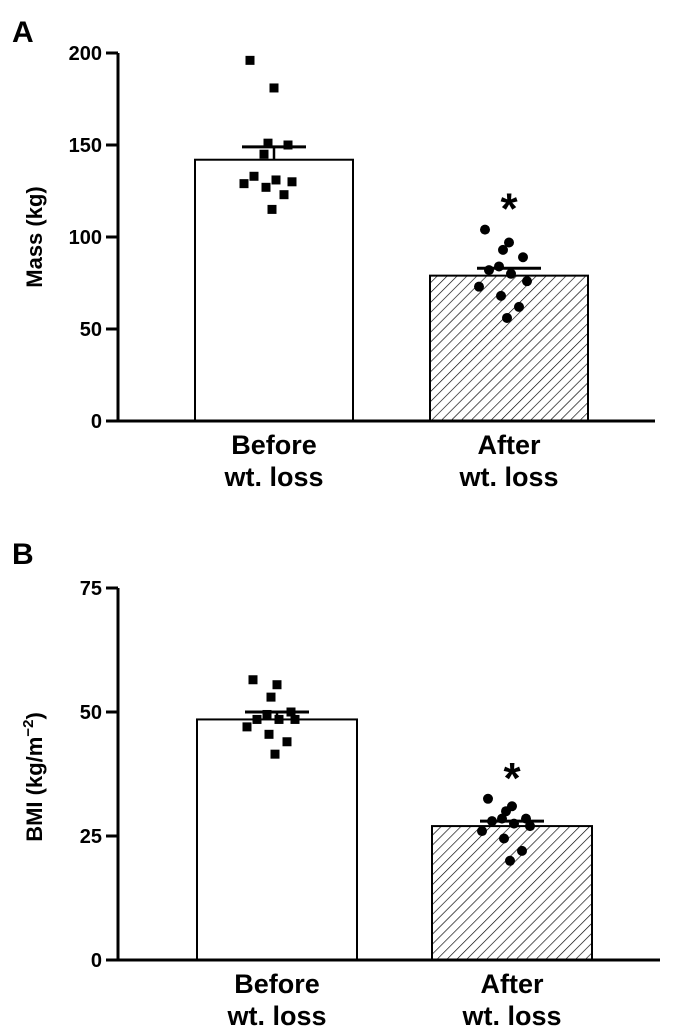 This screenshot has height=1032, width=685. I want to click on panel-b-significance-0: *, so click(512, 778).